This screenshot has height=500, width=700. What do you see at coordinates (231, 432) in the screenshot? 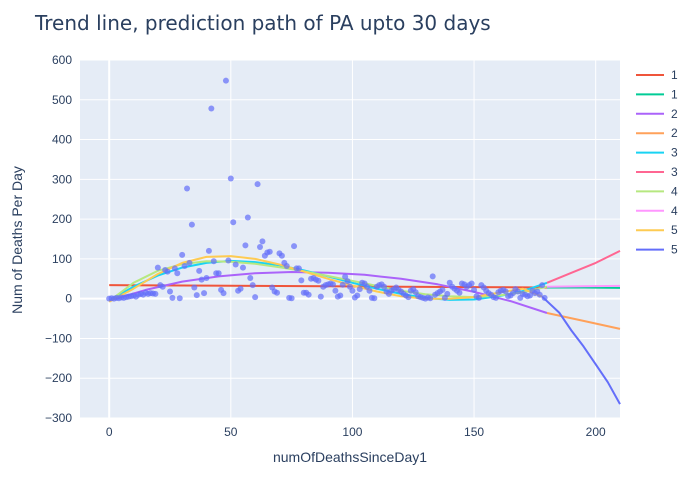
I see `x-tick-label: 50` at bounding box center [231, 432].